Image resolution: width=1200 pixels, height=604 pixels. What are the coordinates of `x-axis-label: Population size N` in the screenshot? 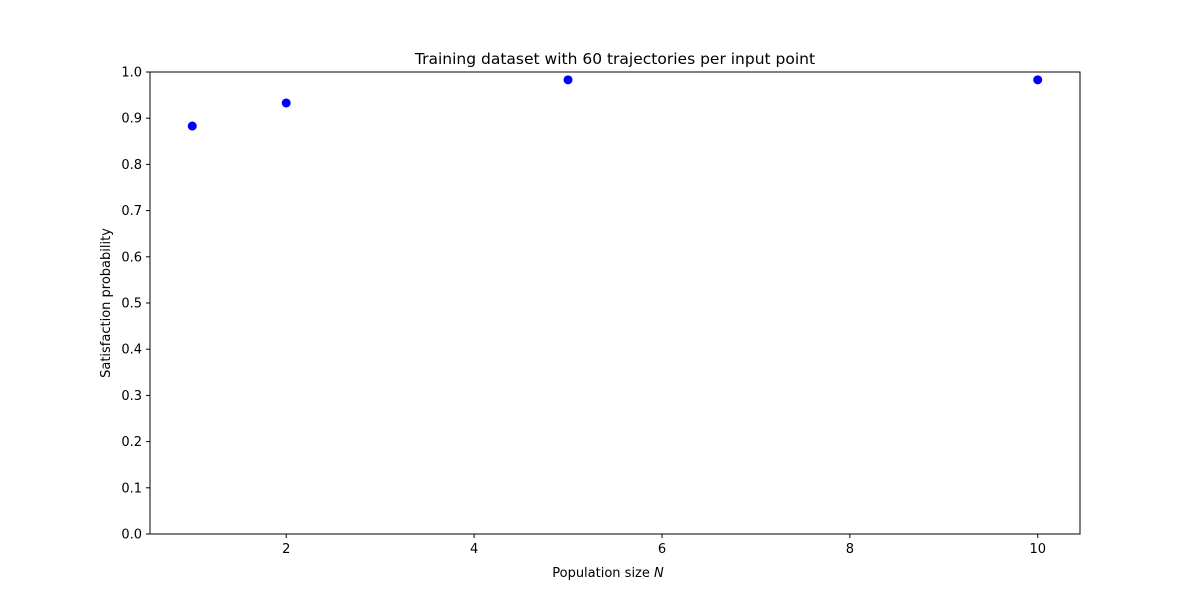 It's located at (608, 573).